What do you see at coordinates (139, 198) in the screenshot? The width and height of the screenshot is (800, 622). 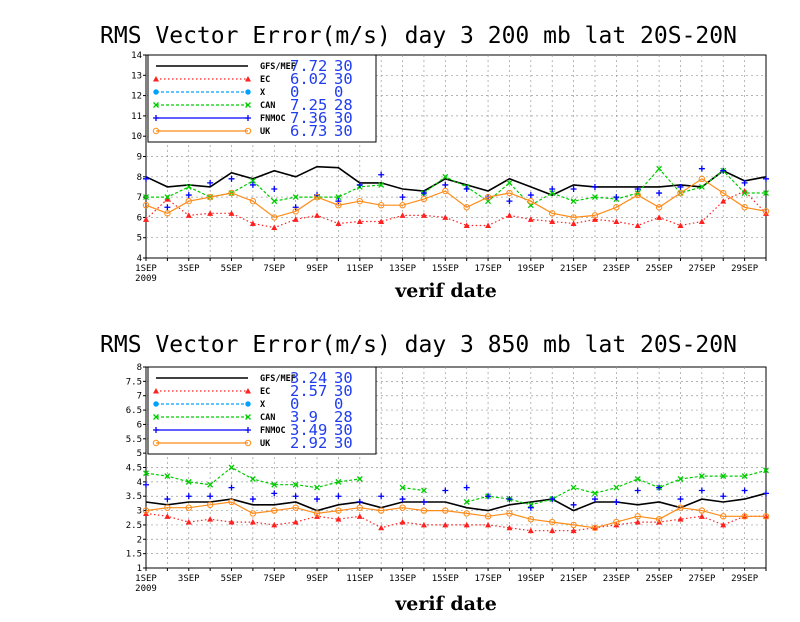 I see `y-tick-label: 7` at bounding box center [139, 198].